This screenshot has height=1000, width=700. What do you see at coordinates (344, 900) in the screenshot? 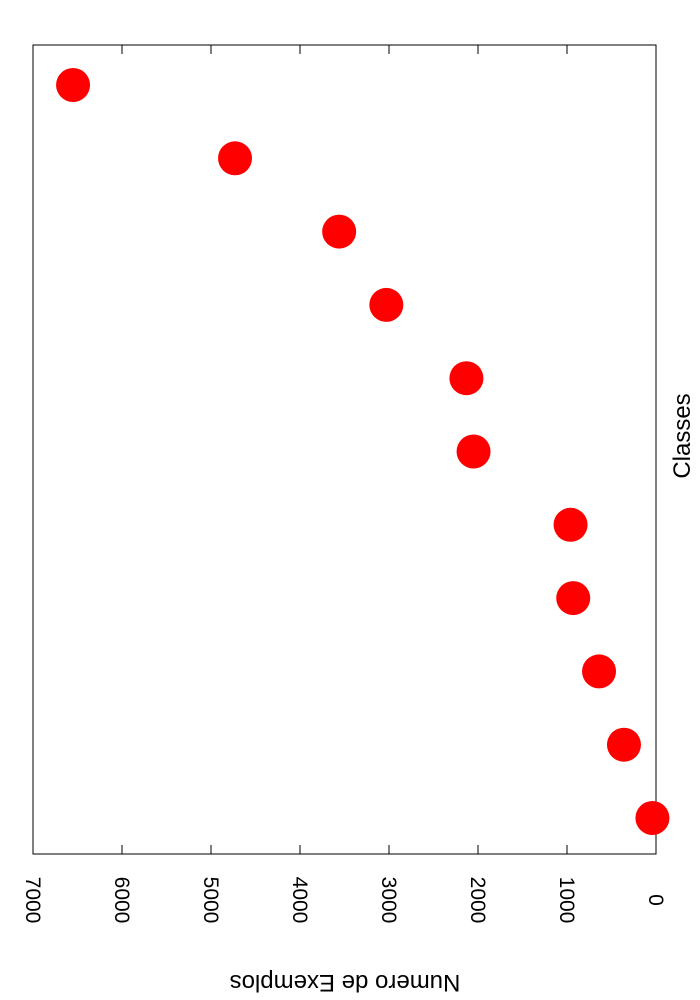
I see `y-axis-tick-labels: 0 1000 2000 3000 4000 5000 6000 7000` at bounding box center [344, 900].